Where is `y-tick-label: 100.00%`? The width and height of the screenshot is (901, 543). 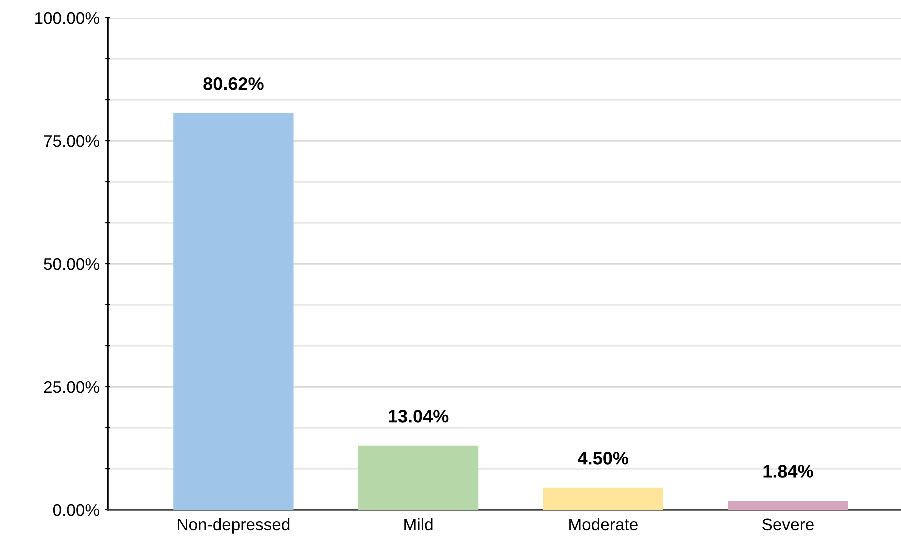 y-tick-label: 100.00% is located at coordinates (67, 18).